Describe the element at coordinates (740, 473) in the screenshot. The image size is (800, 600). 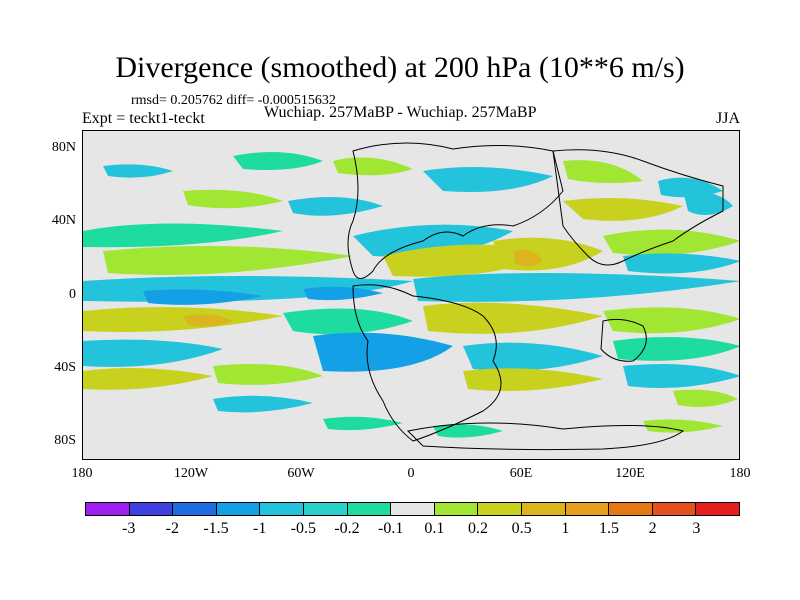
I see `lon-label-180e: 180` at that location.